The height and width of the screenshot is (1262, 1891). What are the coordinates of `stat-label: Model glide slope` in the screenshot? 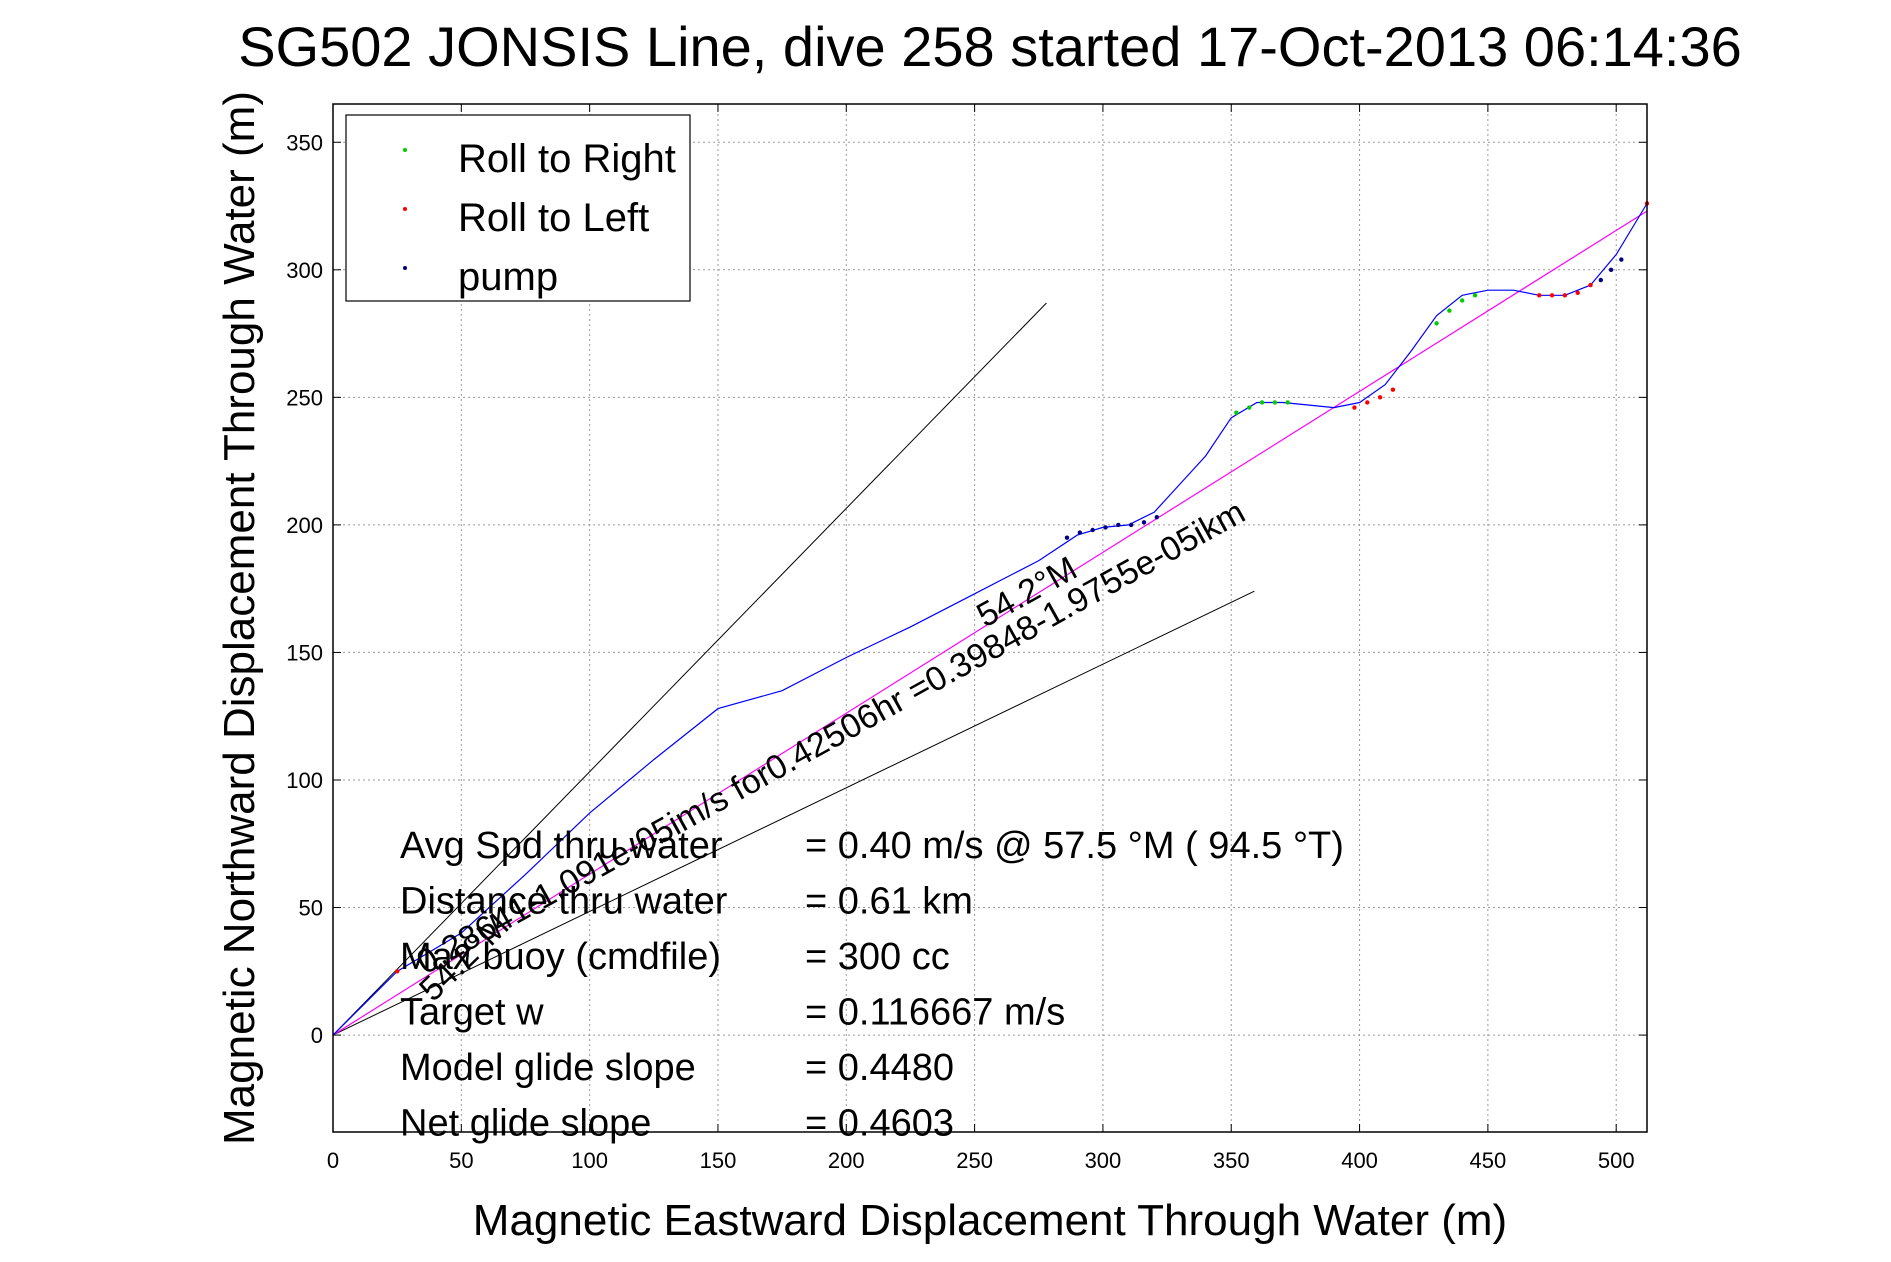 It's located at (548, 1068).